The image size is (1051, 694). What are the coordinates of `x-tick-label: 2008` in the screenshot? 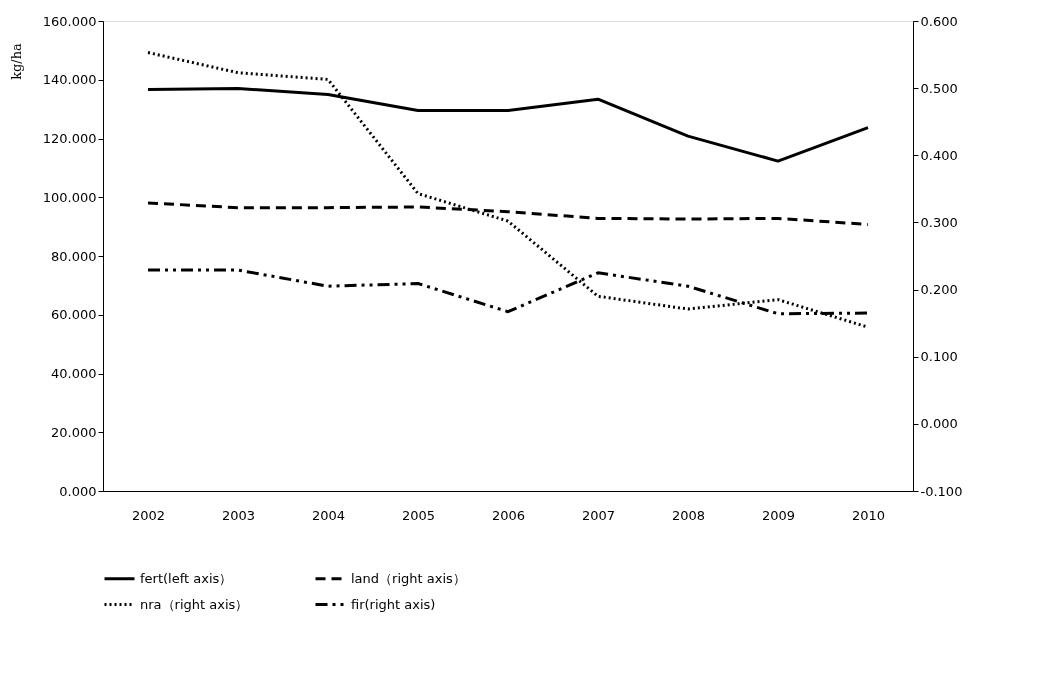 It's located at (688, 515).